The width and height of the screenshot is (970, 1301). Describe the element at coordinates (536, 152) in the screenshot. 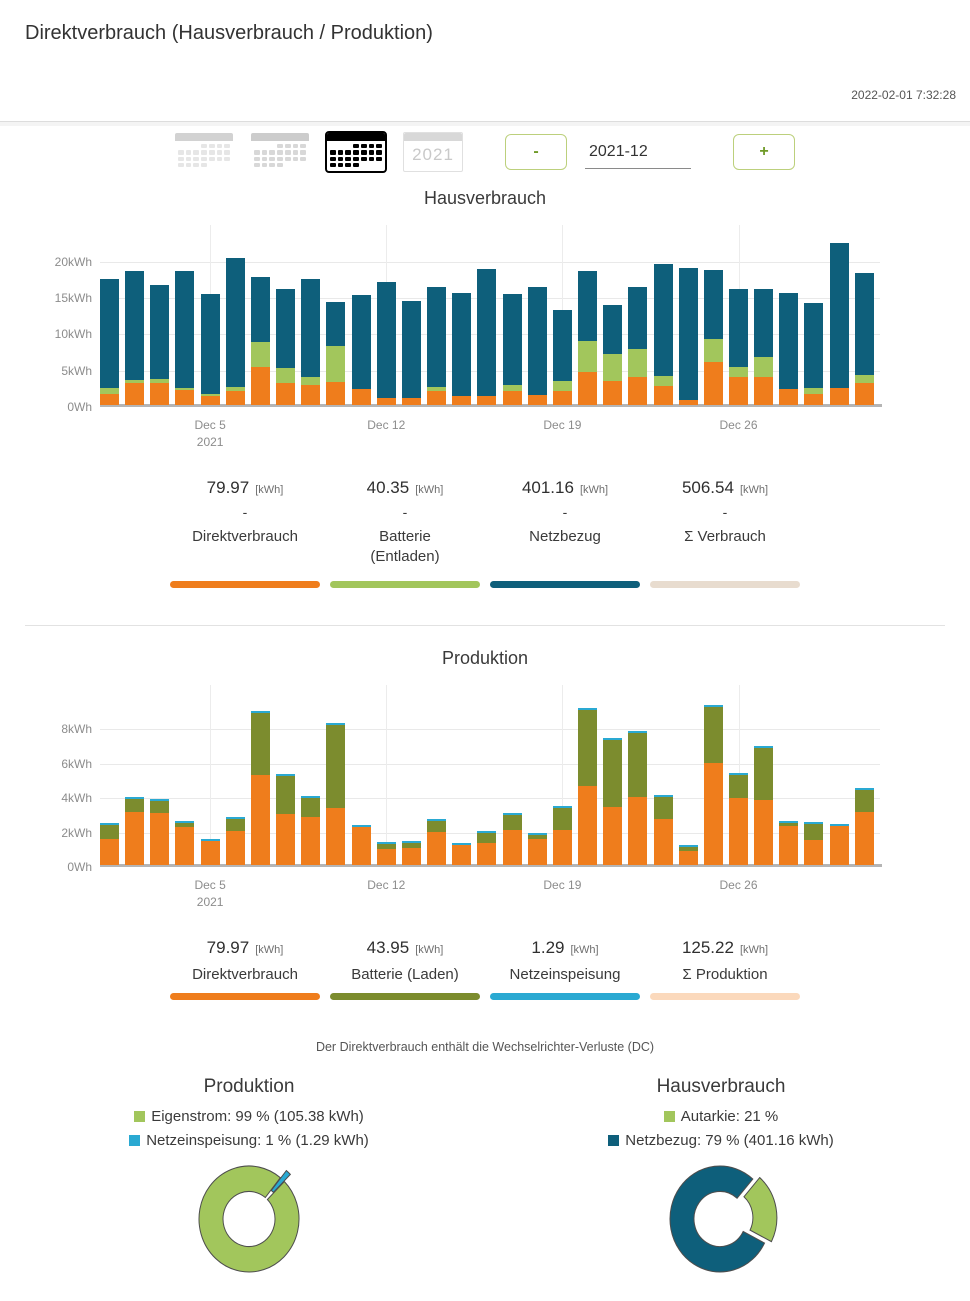

I see `previous-period-button: -` at that location.